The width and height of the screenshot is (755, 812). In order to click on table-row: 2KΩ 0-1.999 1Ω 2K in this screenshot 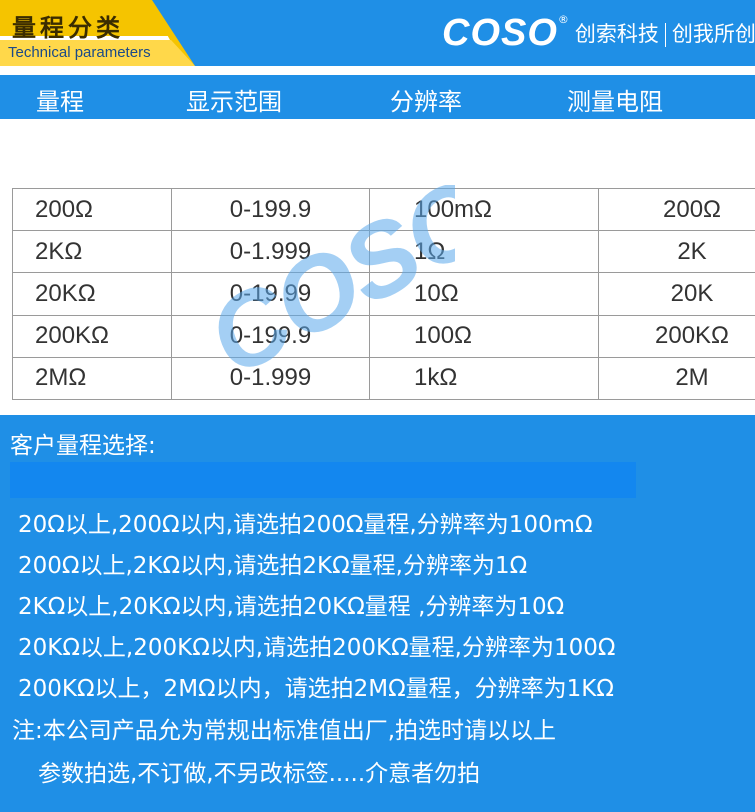, I will do `click(383, 252)`.